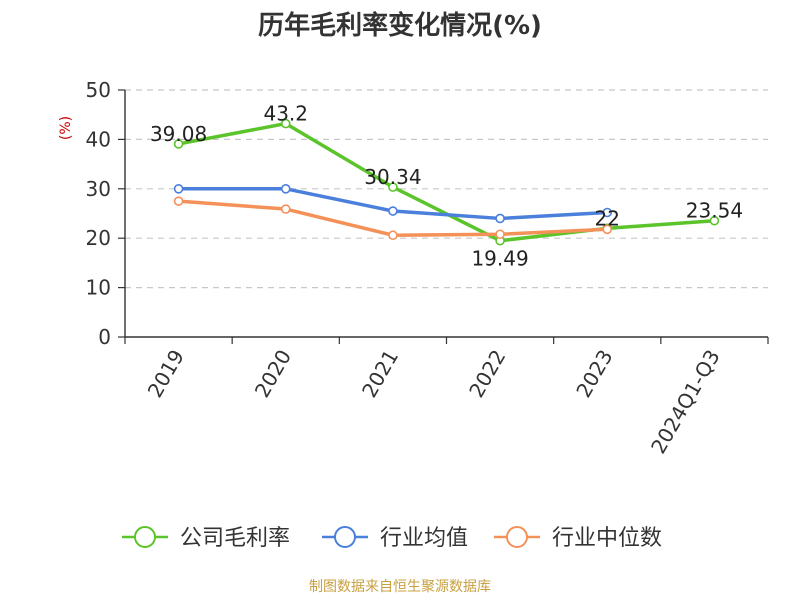 The height and width of the screenshot is (600, 800). What do you see at coordinates (98, 90) in the screenshot?
I see `y-tick-label-50: 50` at bounding box center [98, 90].